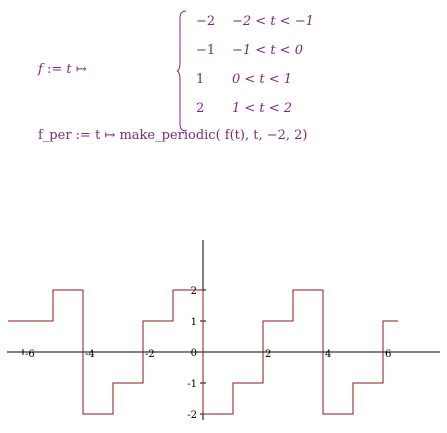  Describe the element at coordinates (90, 354) in the screenshot. I see `x-tick-label: -4` at that location.